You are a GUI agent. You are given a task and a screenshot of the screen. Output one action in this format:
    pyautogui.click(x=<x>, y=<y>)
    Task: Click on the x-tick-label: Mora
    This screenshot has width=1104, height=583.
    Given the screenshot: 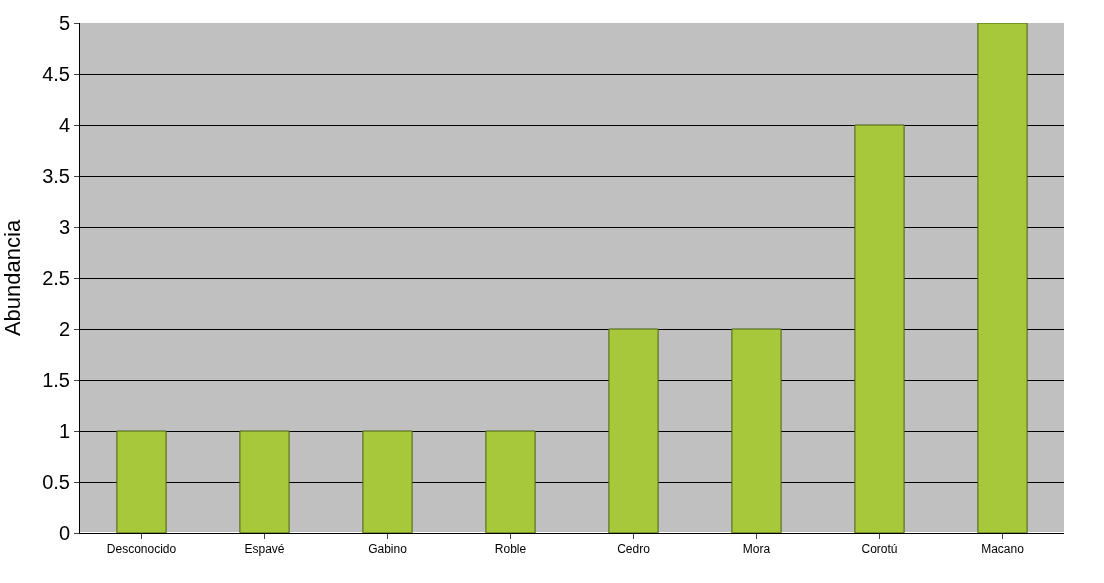 What is the action you would take?
    pyautogui.click(x=756, y=549)
    